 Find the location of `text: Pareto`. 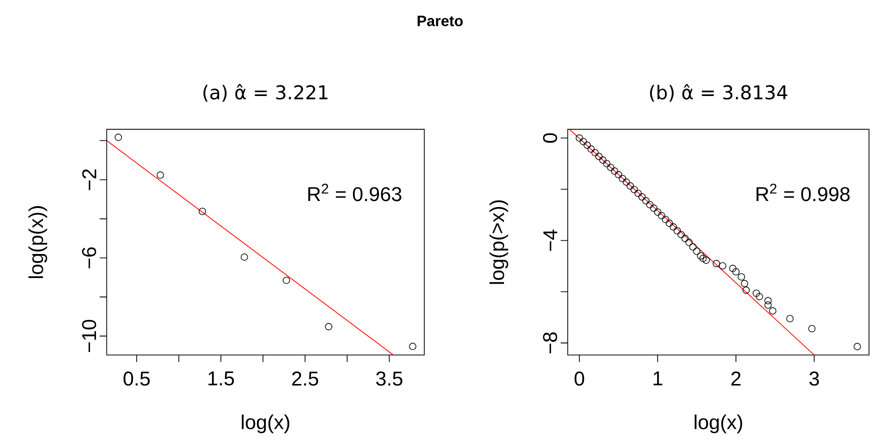

text: Pareto is located at coordinates (440, 21).